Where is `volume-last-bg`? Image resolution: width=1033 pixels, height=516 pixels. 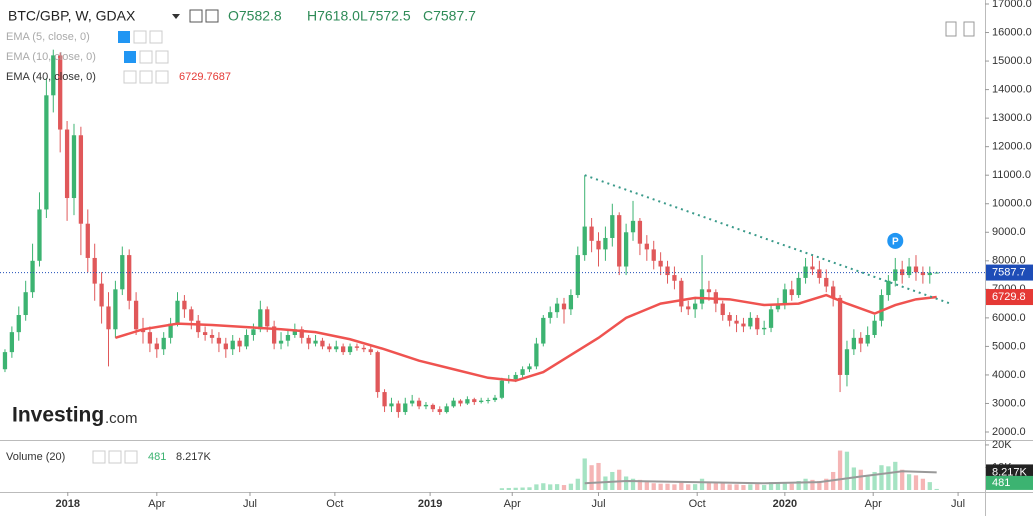
volume-last-bg is located at coordinates (1009, 482).